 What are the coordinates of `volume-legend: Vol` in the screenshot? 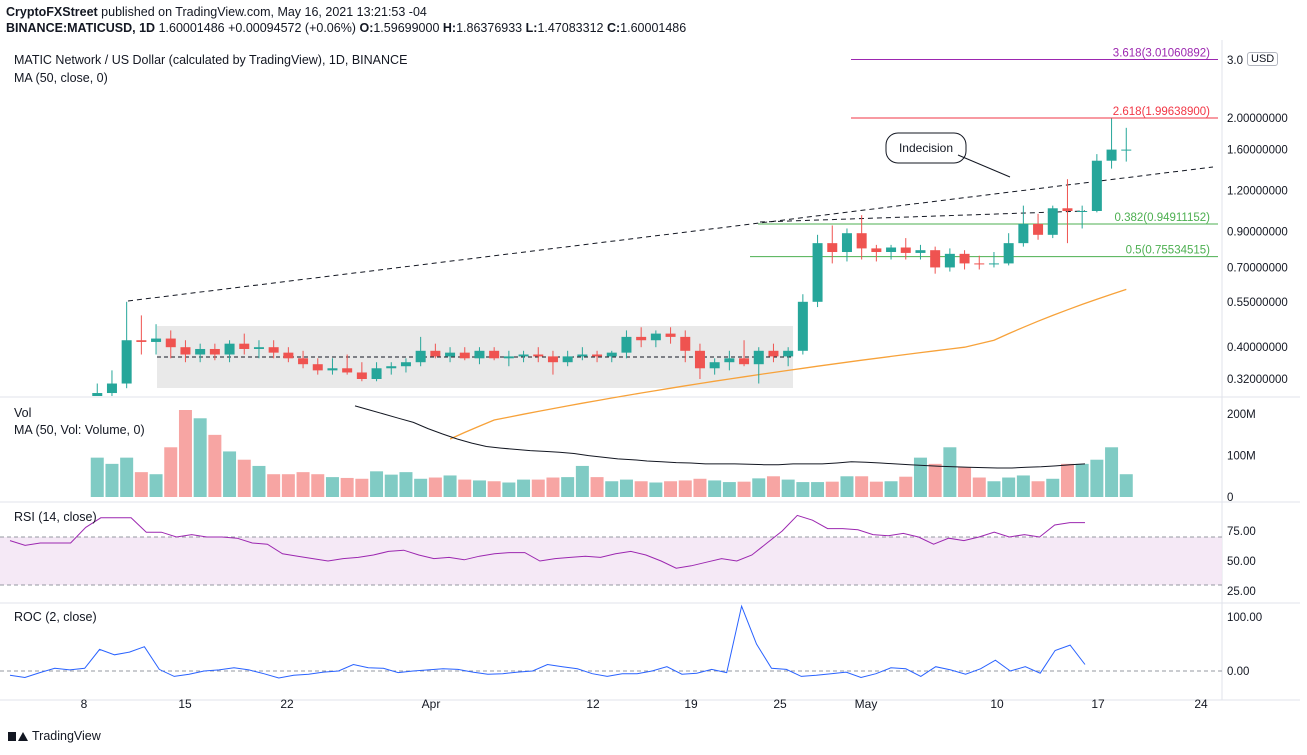 It's located at (23, 413).